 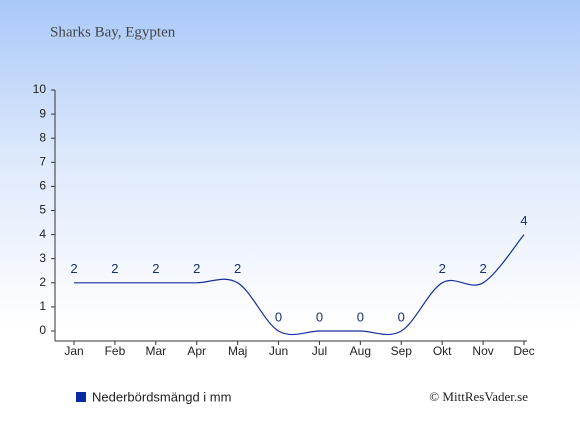 What do you see at coordinates (73, 351) in the screenshot?
I see `x-tick-label: Jan` at bounding box center [73, 351].